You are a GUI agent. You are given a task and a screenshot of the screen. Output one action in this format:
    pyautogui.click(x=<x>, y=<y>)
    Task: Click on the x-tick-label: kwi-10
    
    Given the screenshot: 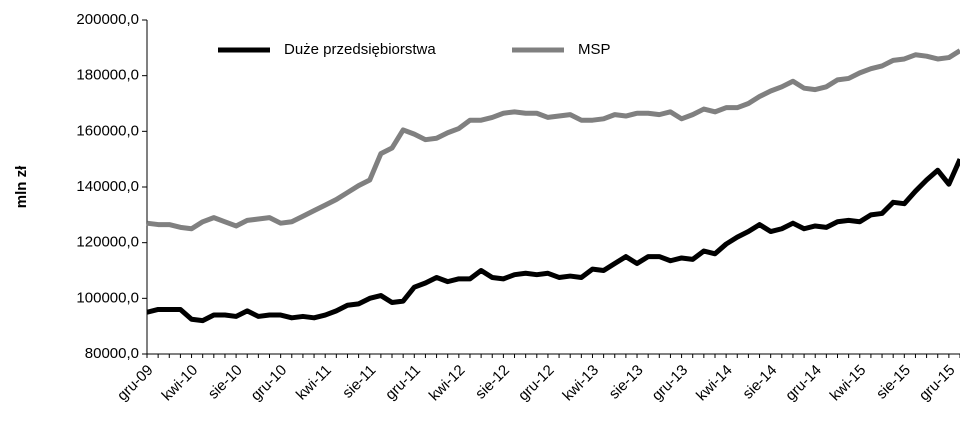 What is the action you would take?
    pyautogui.click(x=180, y=383)
    